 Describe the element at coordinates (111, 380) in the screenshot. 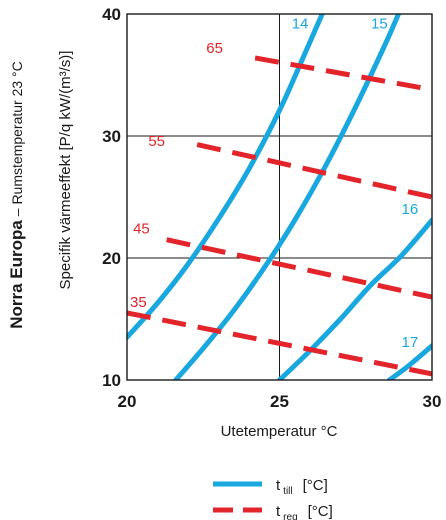

I see `y-tick-label: 10` at that location.